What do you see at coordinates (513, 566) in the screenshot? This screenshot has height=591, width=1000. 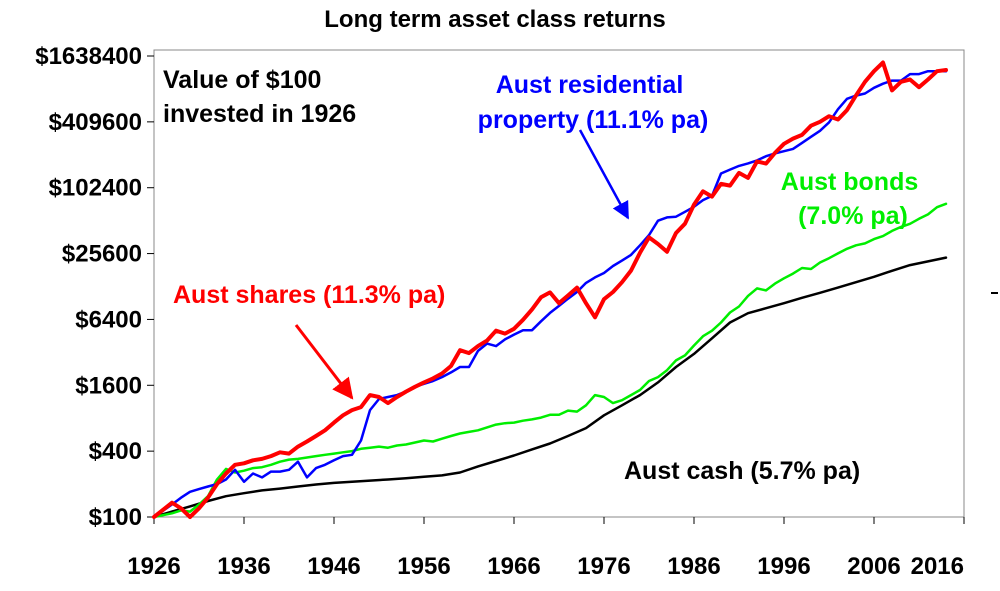 I see `x-tick-label: 1966` at bounding box center [513, 566].